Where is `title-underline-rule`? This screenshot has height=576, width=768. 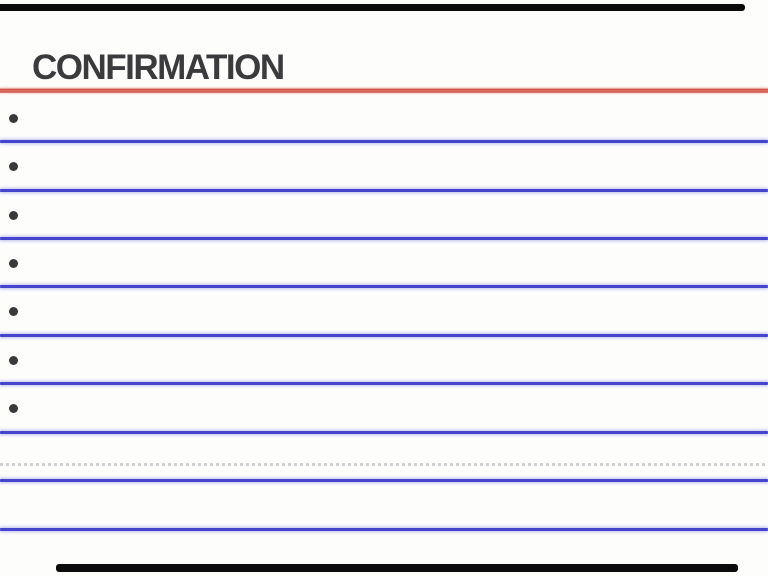 title-underline-rule is located at coordinates (384, 90).